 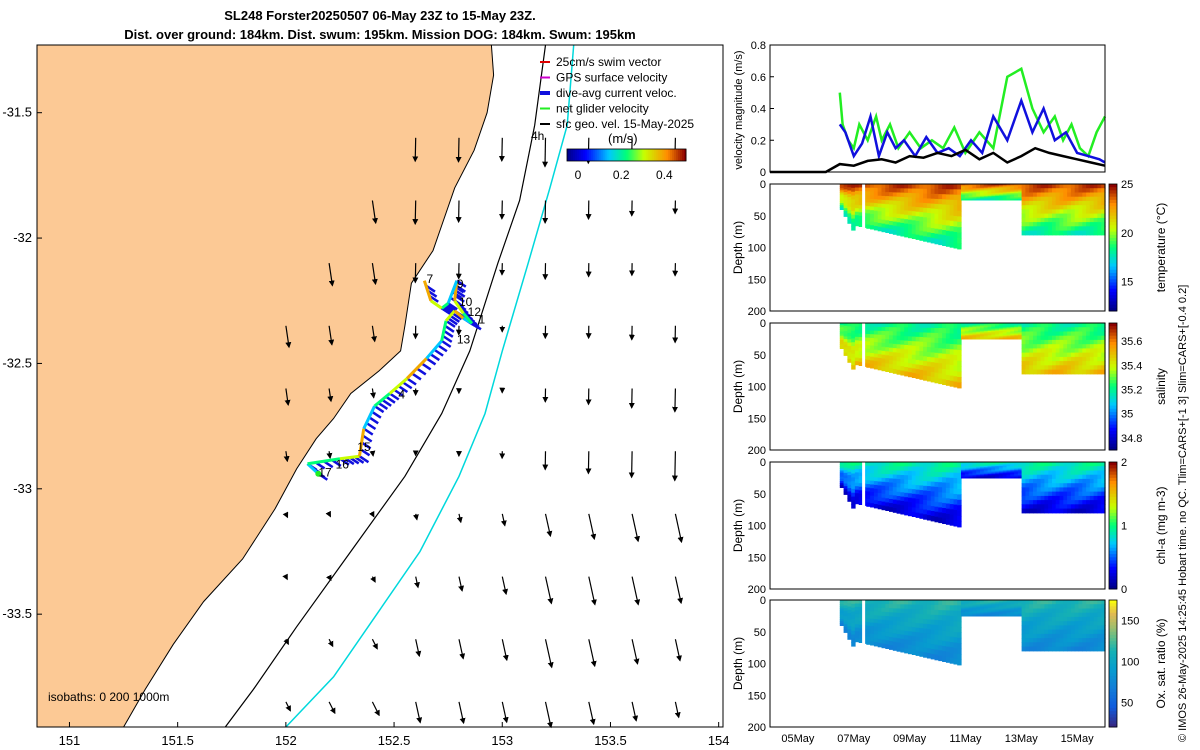 I want to click on section-colorbar-frame, so click(x=1113, y=525).